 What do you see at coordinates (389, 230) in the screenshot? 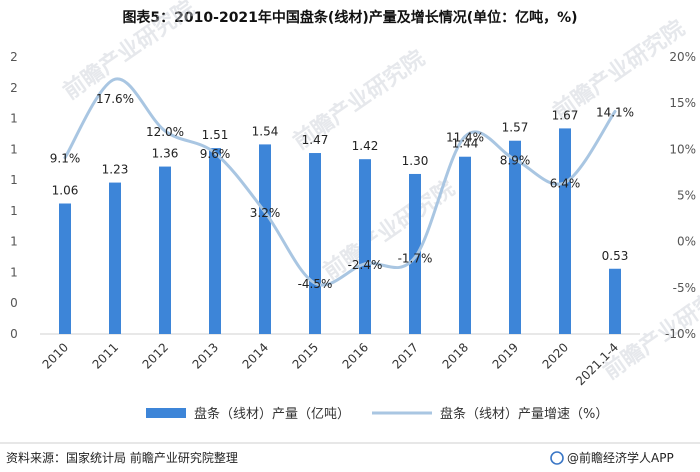
I see `watermark-1: 前瞻产业研究院` at bounding box center [389, 230].